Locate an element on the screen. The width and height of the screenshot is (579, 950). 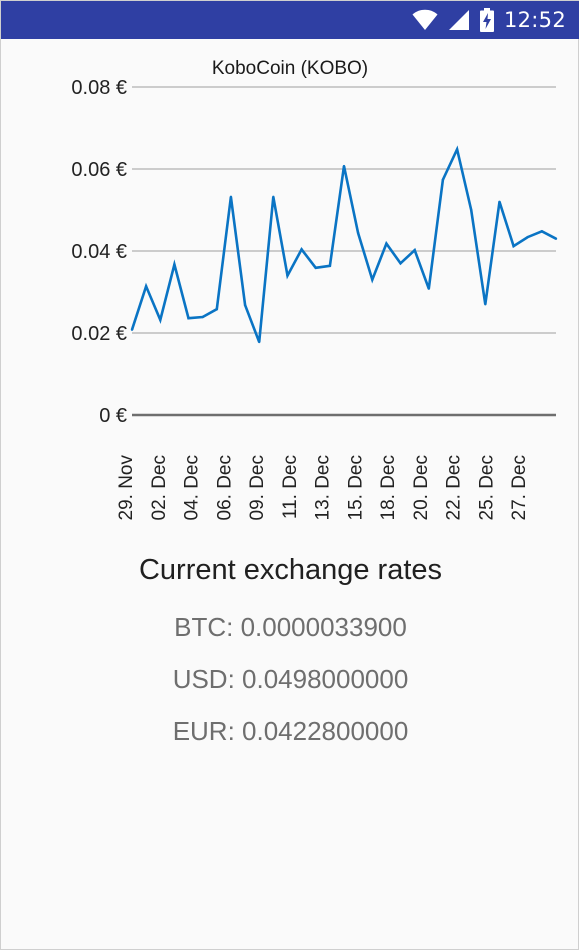
exchange-rates-title: Current exchange rates is located at coordinates (290, 570).